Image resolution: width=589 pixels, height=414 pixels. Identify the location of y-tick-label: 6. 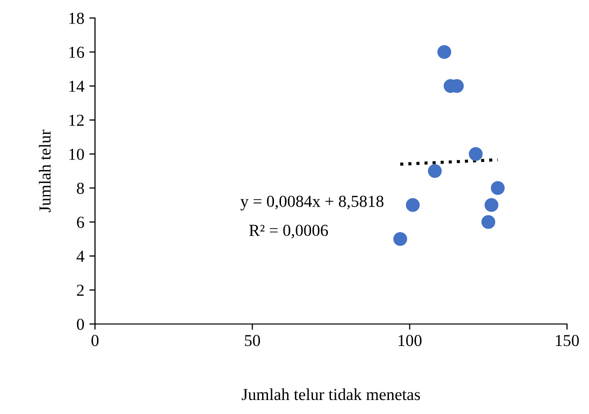
(80, 222).